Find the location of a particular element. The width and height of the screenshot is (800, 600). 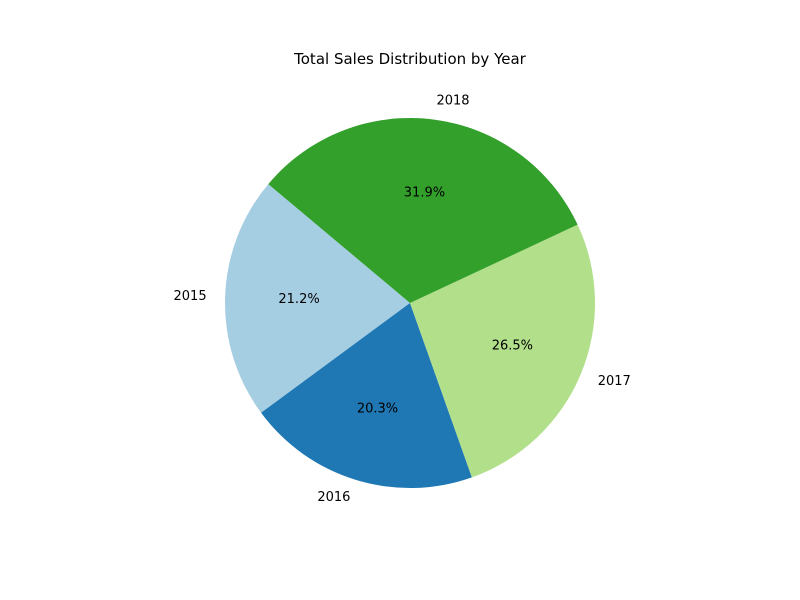

slice-label-2015: 2015 is located at coordinates (190, 296).